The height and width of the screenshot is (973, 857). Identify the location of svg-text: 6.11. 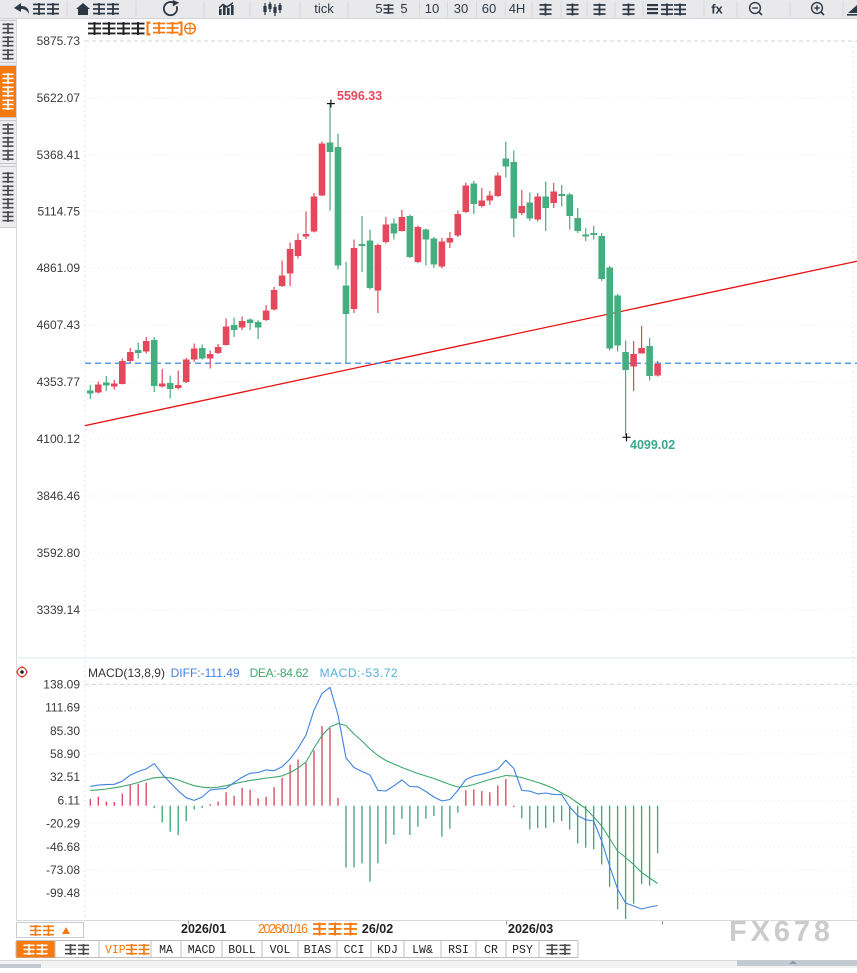
(69, 800).